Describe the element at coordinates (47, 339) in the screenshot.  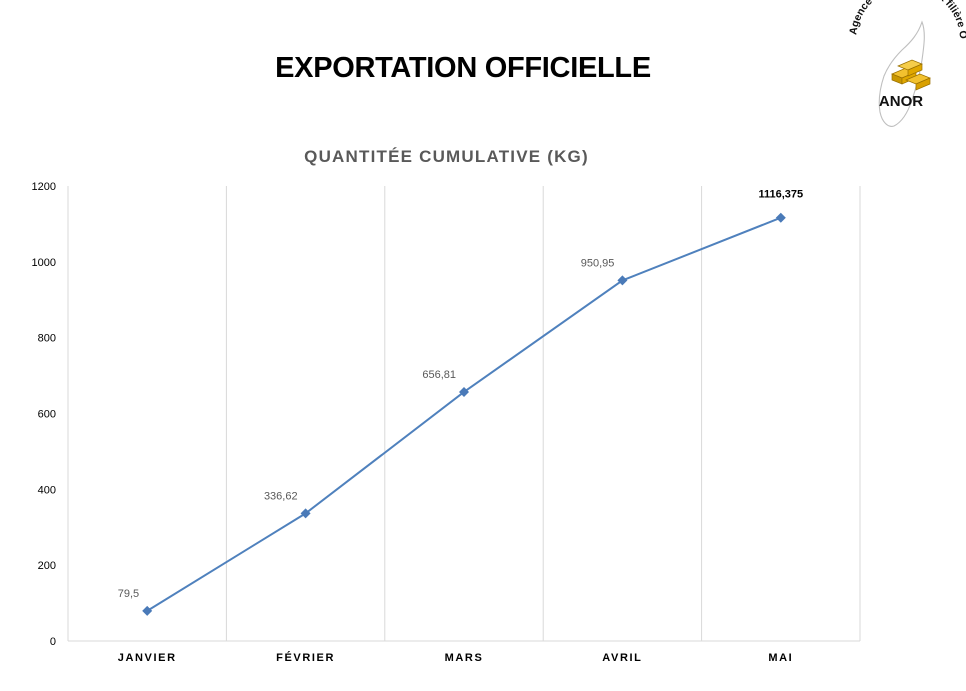
I see `y-tick-label: 800` at that location.